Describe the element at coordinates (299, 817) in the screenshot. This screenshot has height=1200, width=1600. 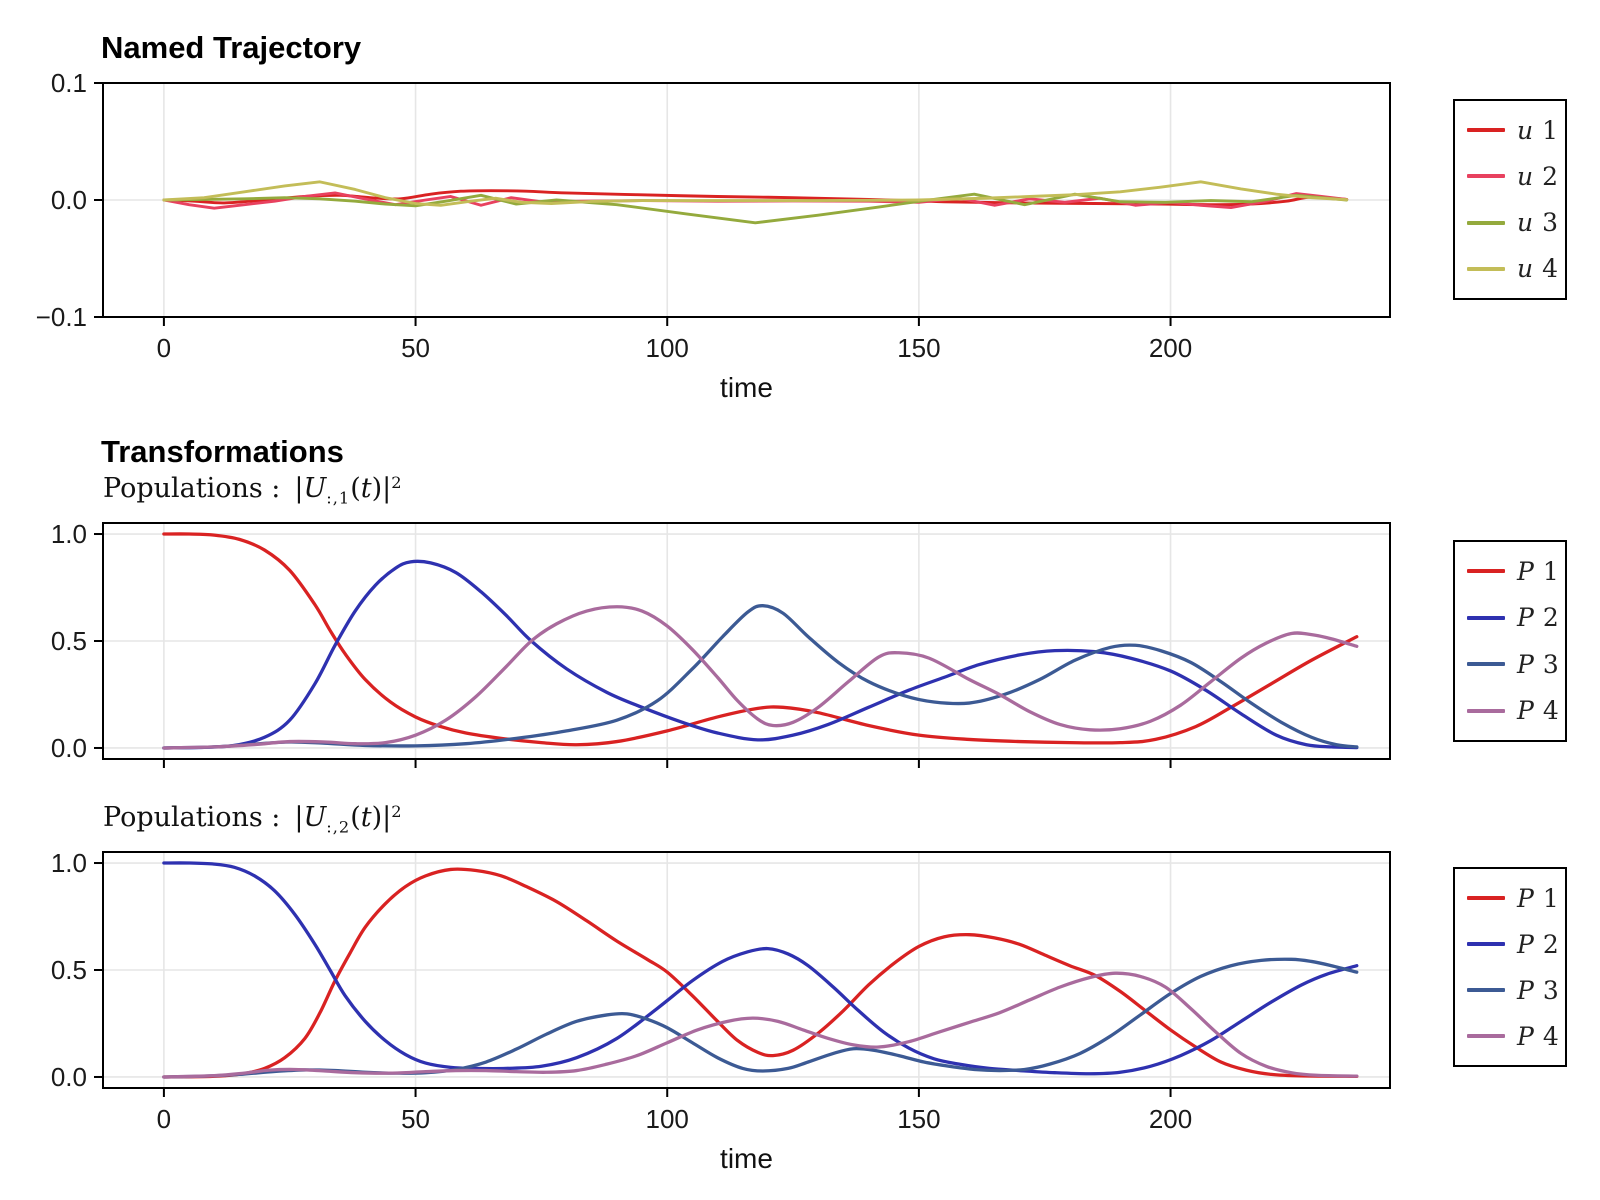
I see `subtitle3-bar: |` at that location.